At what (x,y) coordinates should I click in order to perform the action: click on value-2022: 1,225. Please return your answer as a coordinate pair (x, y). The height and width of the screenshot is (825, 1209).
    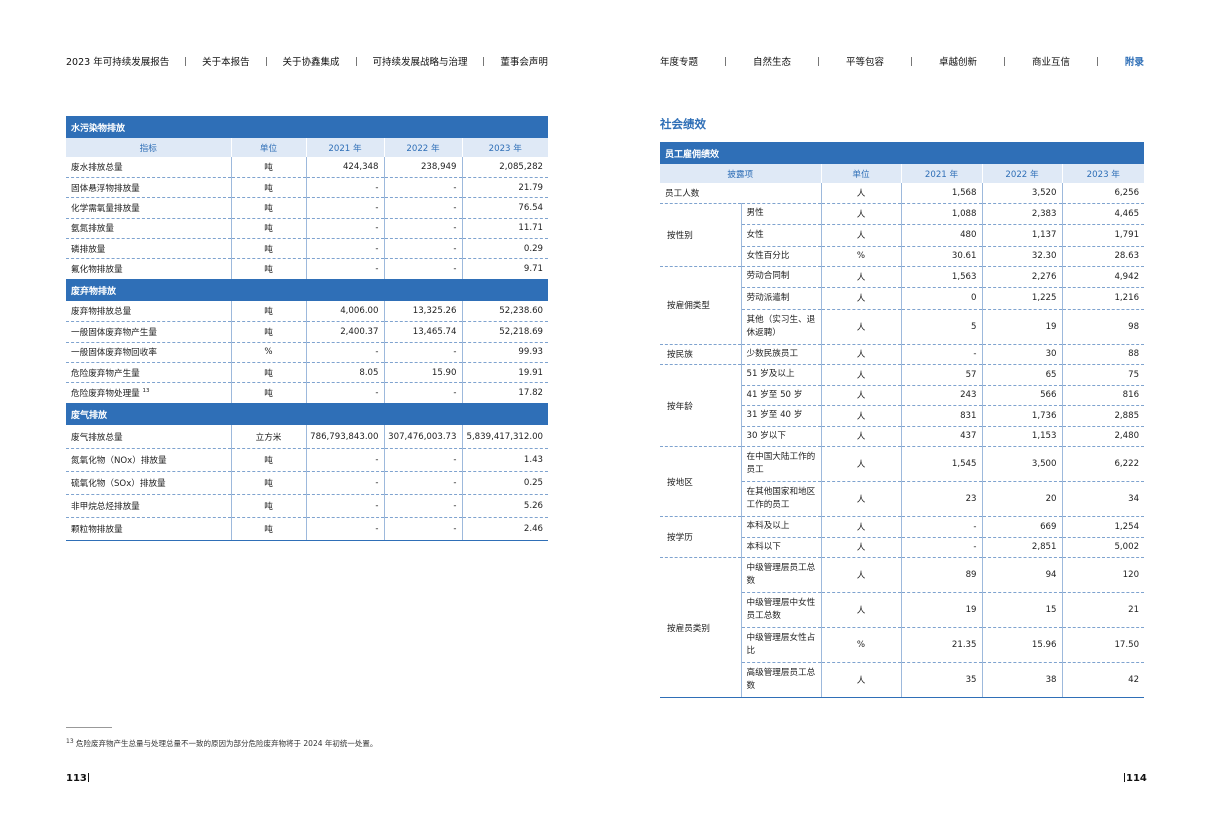
    Looking at the image, I should click on (1021, 298).